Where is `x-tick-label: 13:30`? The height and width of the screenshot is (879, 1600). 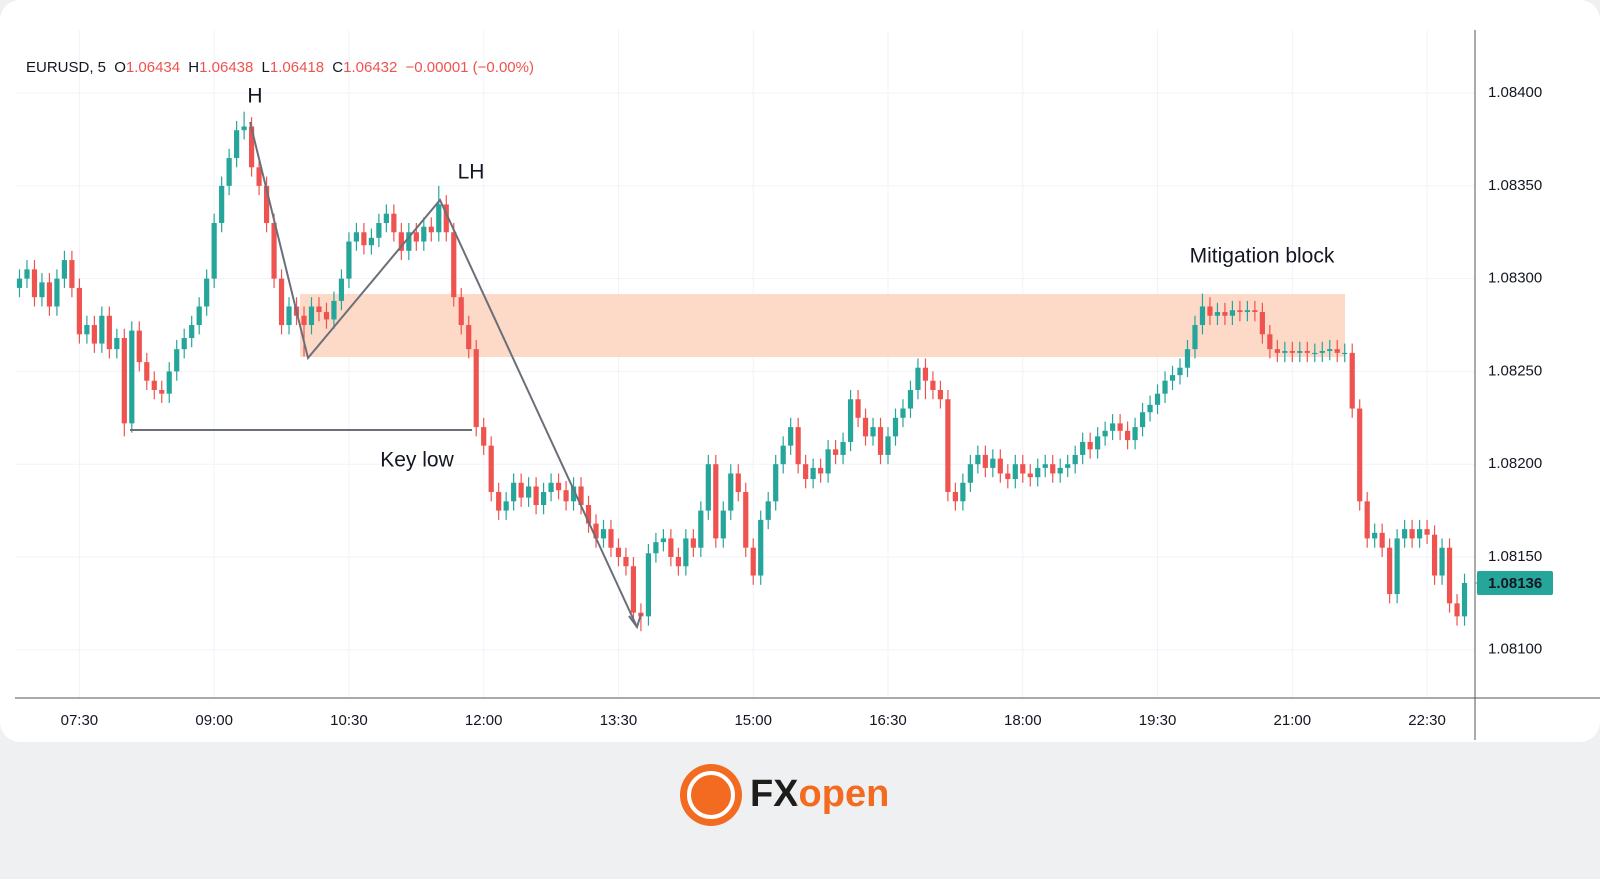 x-tick-label: 13:30 is located at coordinates (619, 720).